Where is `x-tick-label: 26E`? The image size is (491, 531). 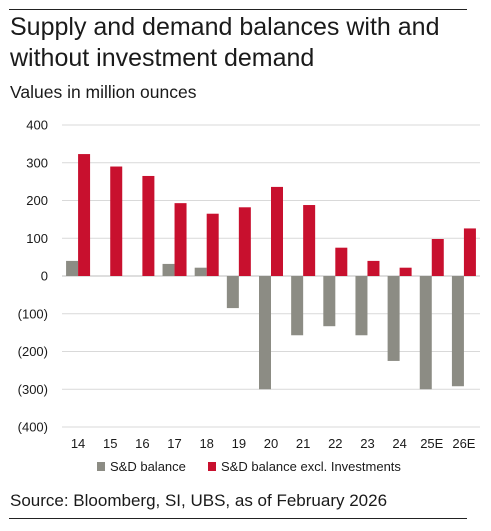 x-tick-label: 26E is located at coordinates (463, 443).